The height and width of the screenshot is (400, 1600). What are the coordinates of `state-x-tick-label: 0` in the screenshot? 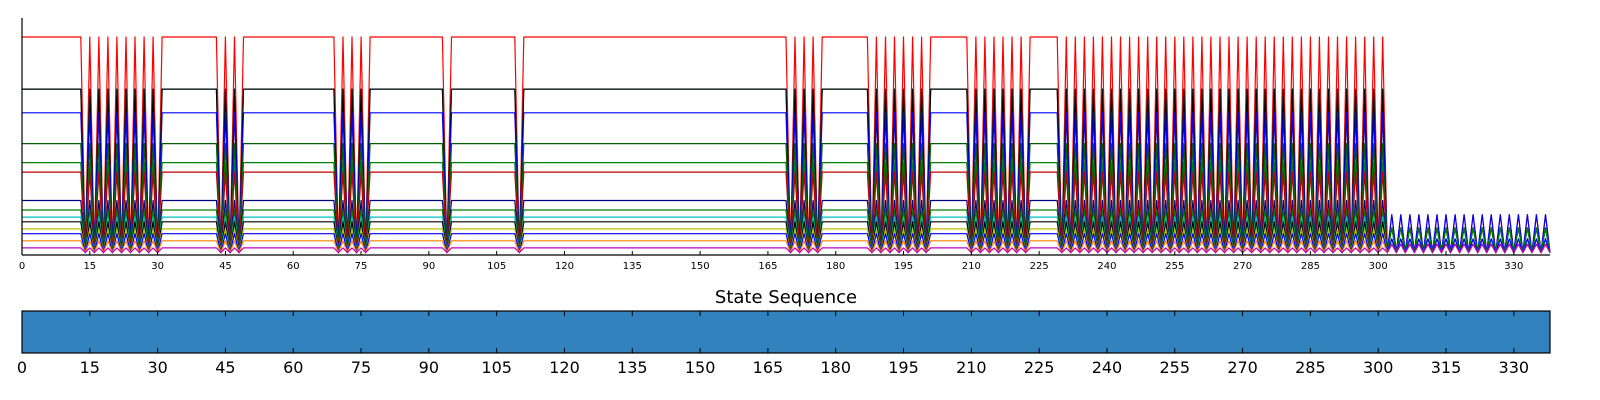 It's located at (22, 367).